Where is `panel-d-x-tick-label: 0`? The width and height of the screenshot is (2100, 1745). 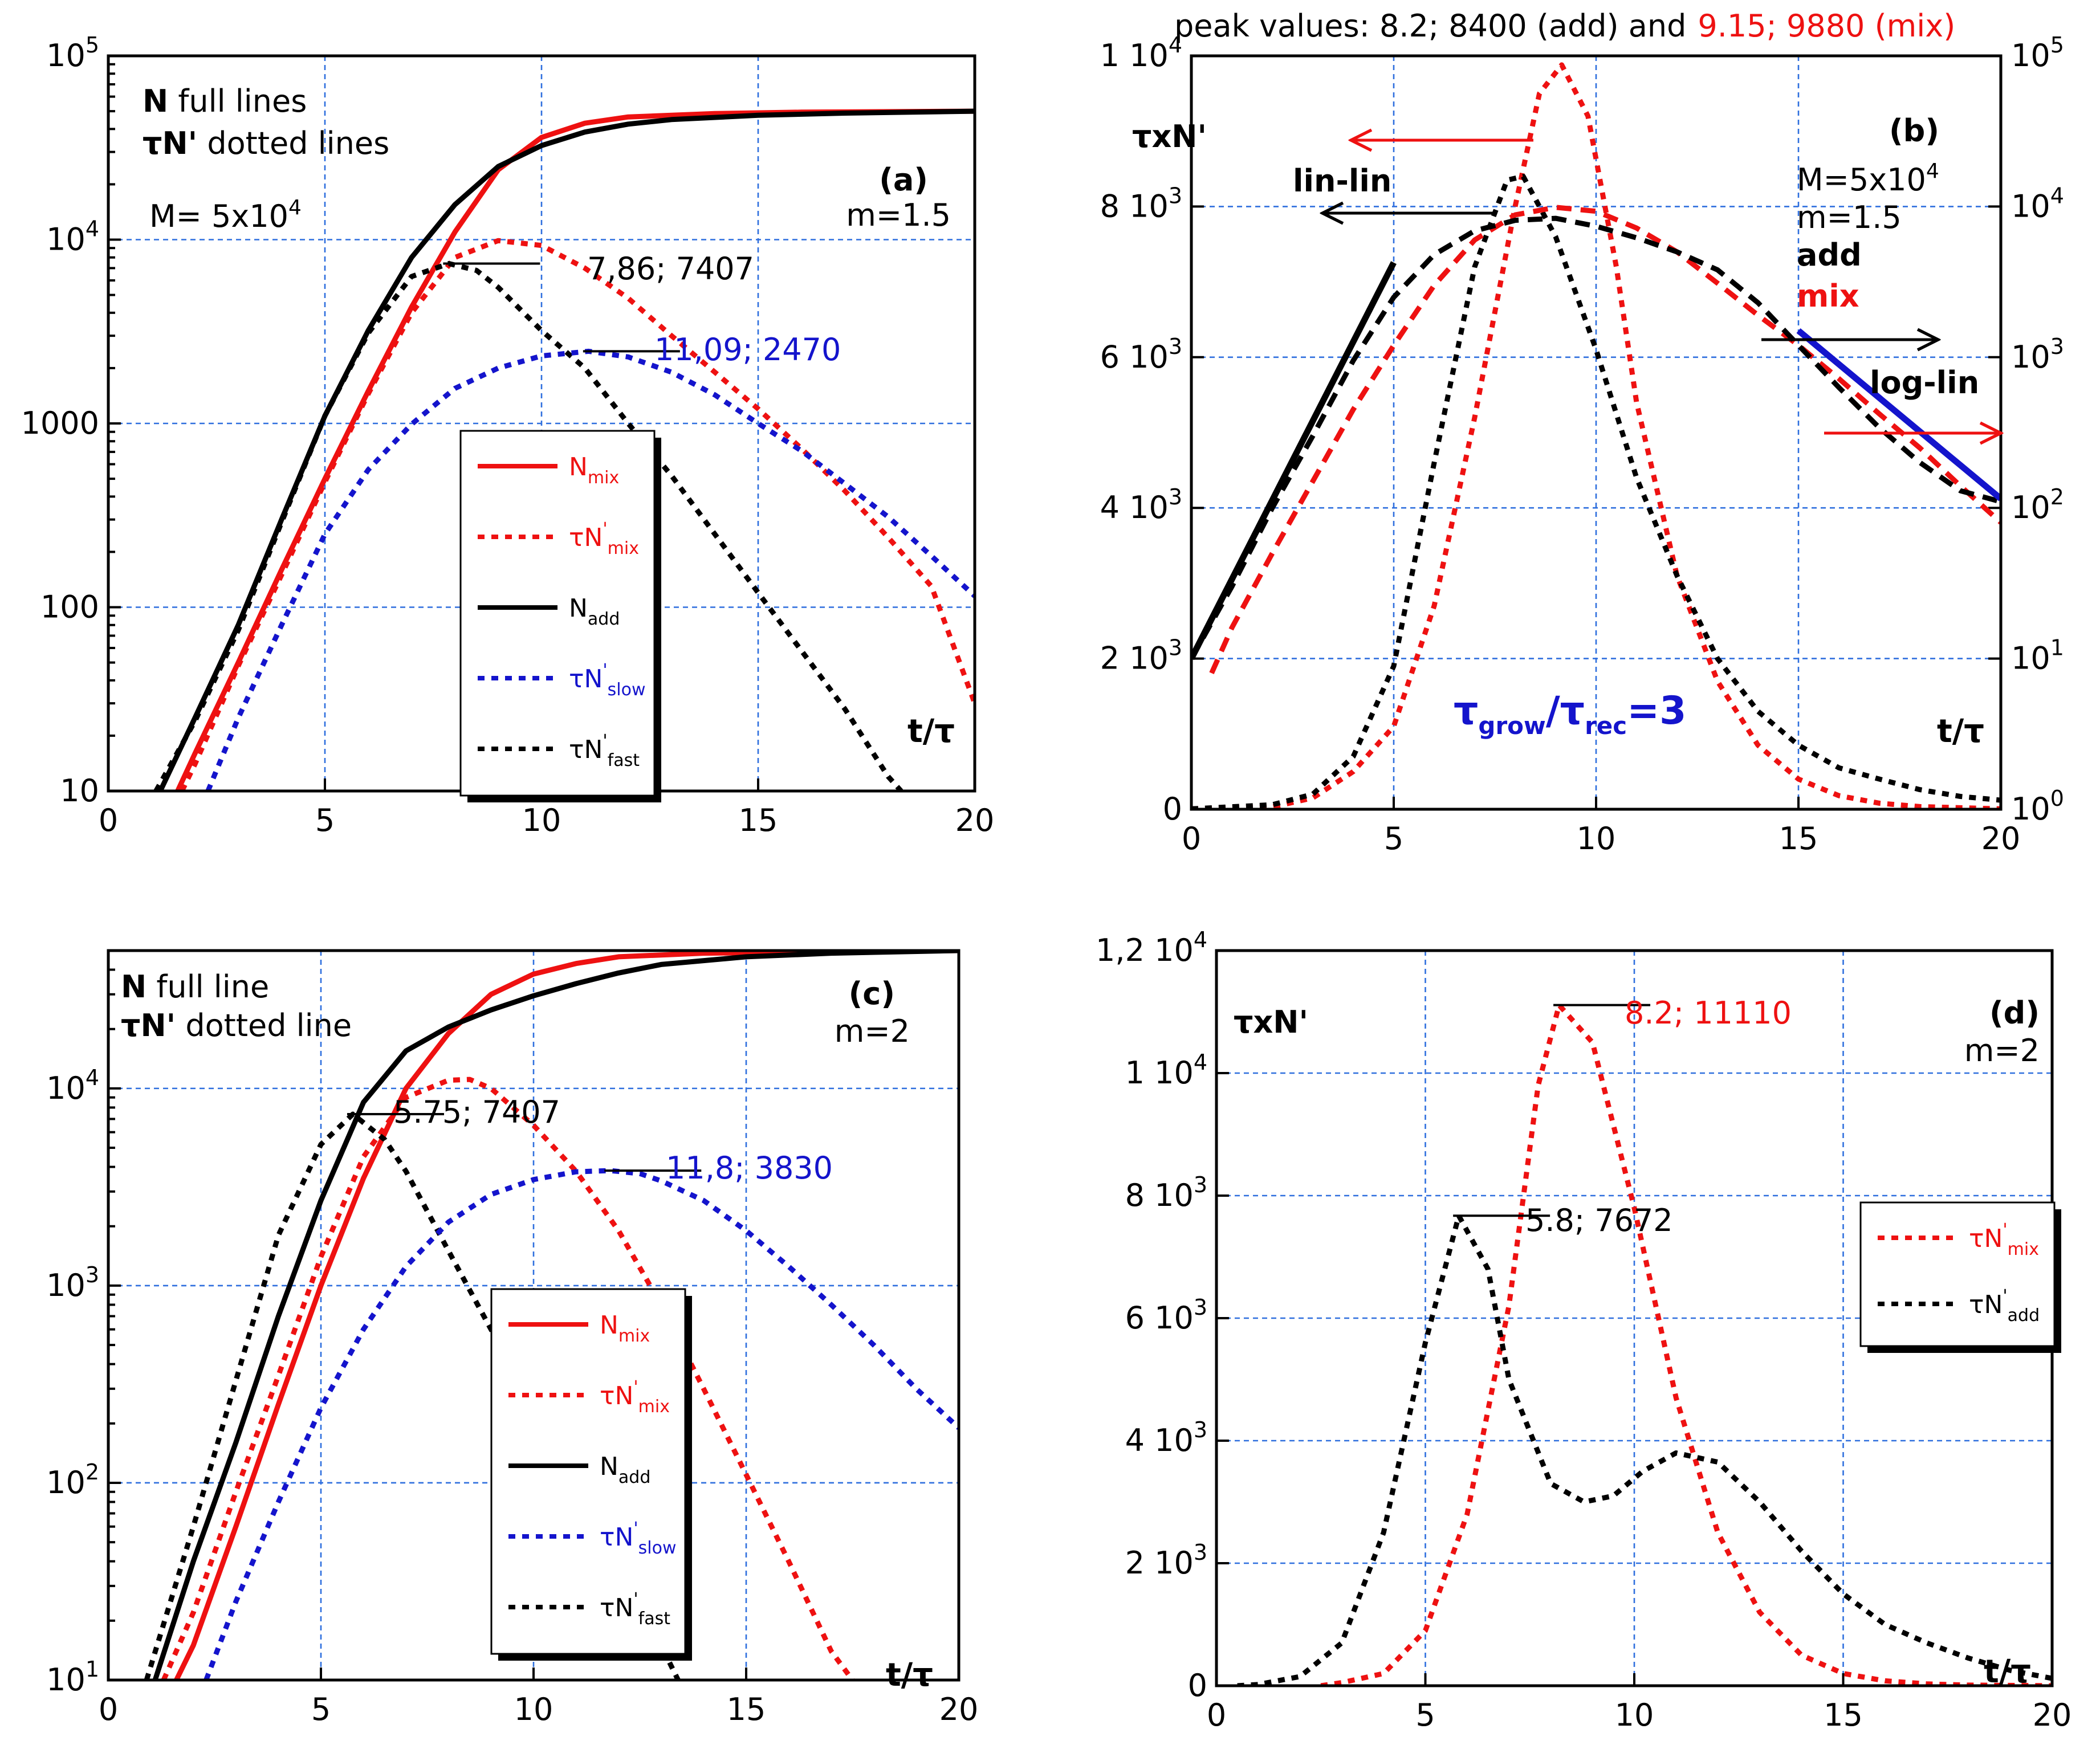 panel-d-x-tick-label: 0 is located at coordinates (1216, 1715).